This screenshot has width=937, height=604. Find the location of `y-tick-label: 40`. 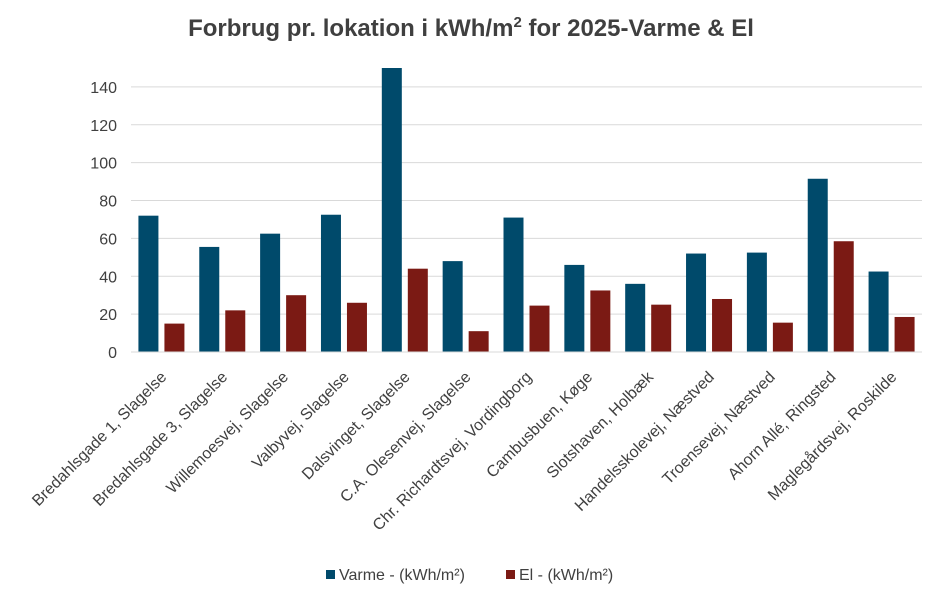

y-tick-label: 40 is located at coordinates (108, 277).